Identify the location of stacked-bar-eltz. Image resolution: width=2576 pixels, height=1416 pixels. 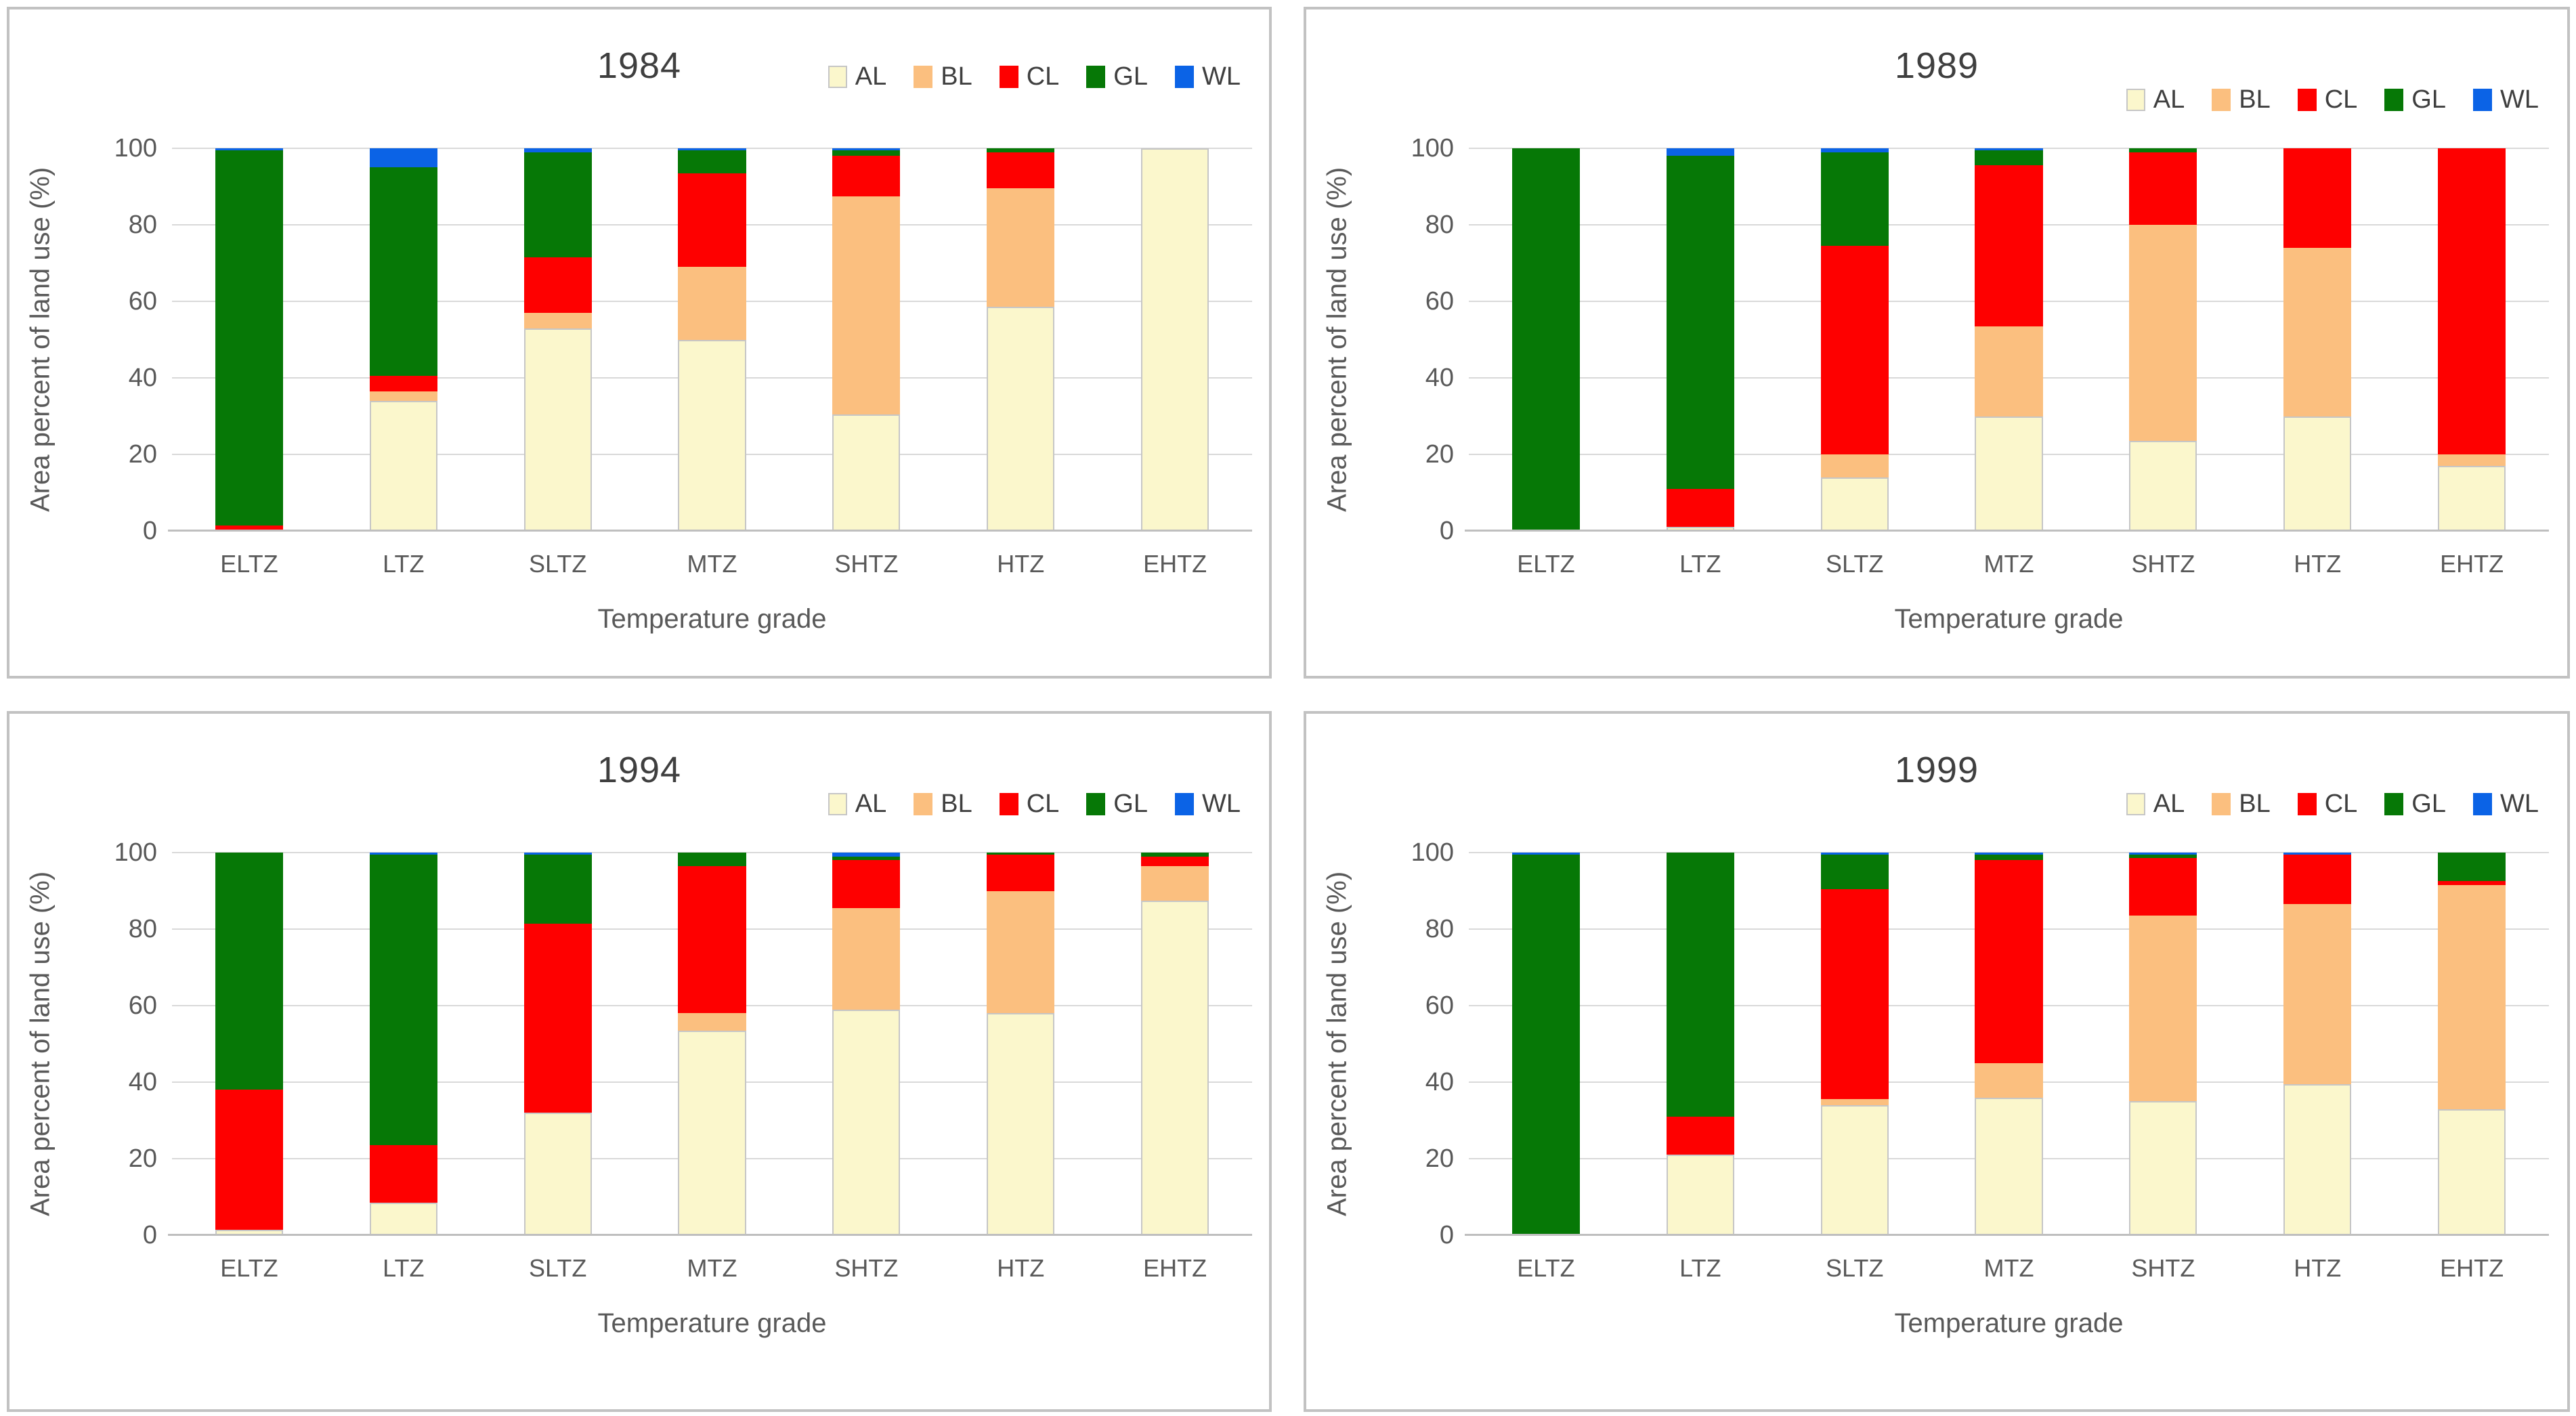
(1546, 1044).